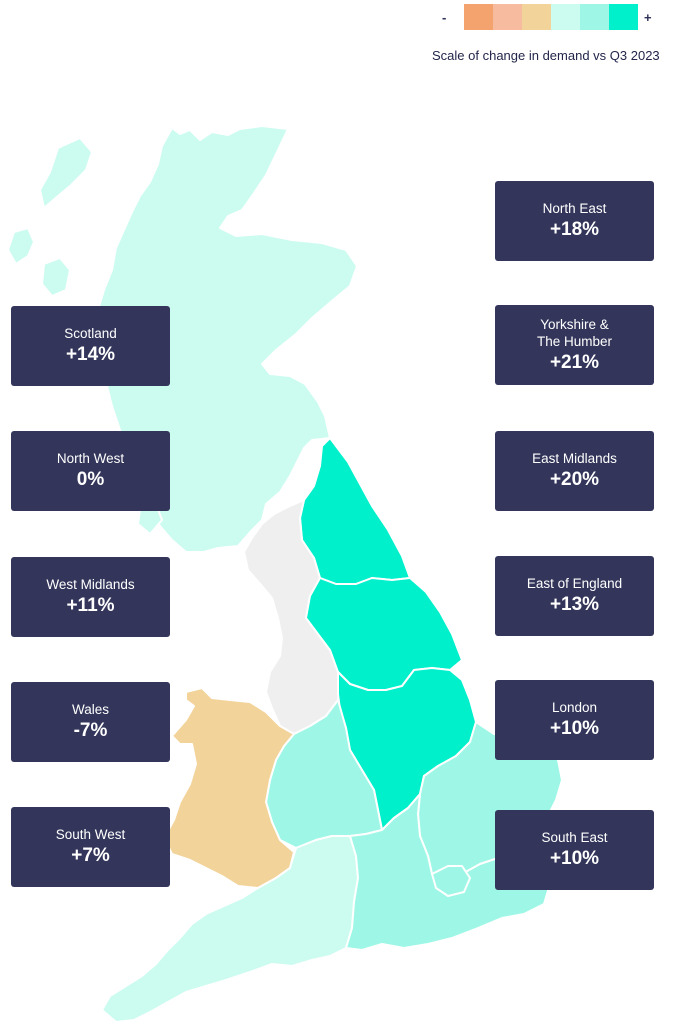  I want to click on region-name: East Midlands, so click(574, 458).